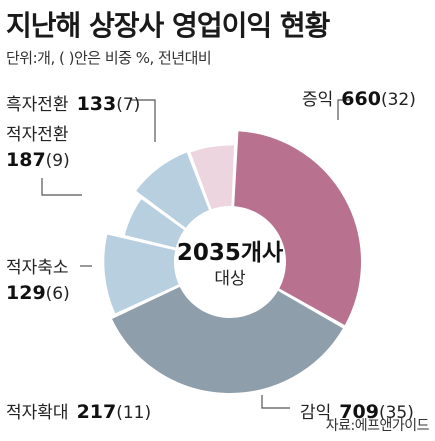 The height and width of the screenshot is (441, 435). Describe the element at coordinates (377, 426) in the screenshot. I see `source-note: 자료:에프앤가이드` at that location.